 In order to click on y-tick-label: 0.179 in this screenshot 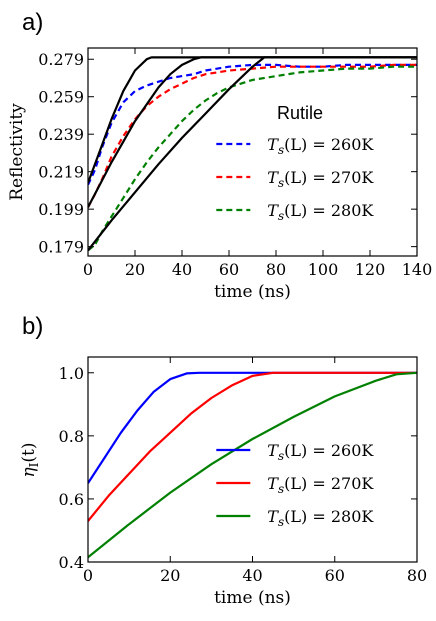, I will do `click(61, 247)`.